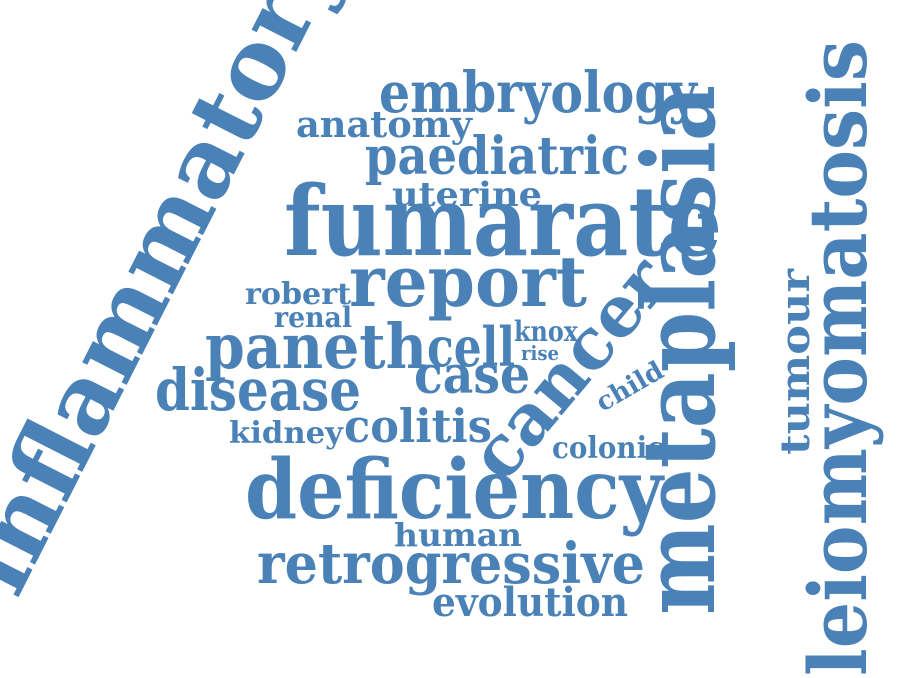 The height and width of the screenshot is (678, 900). Describe the element at coordinates (418, 426) in the screenshot. I see `word-colitis: colitis` at that location.